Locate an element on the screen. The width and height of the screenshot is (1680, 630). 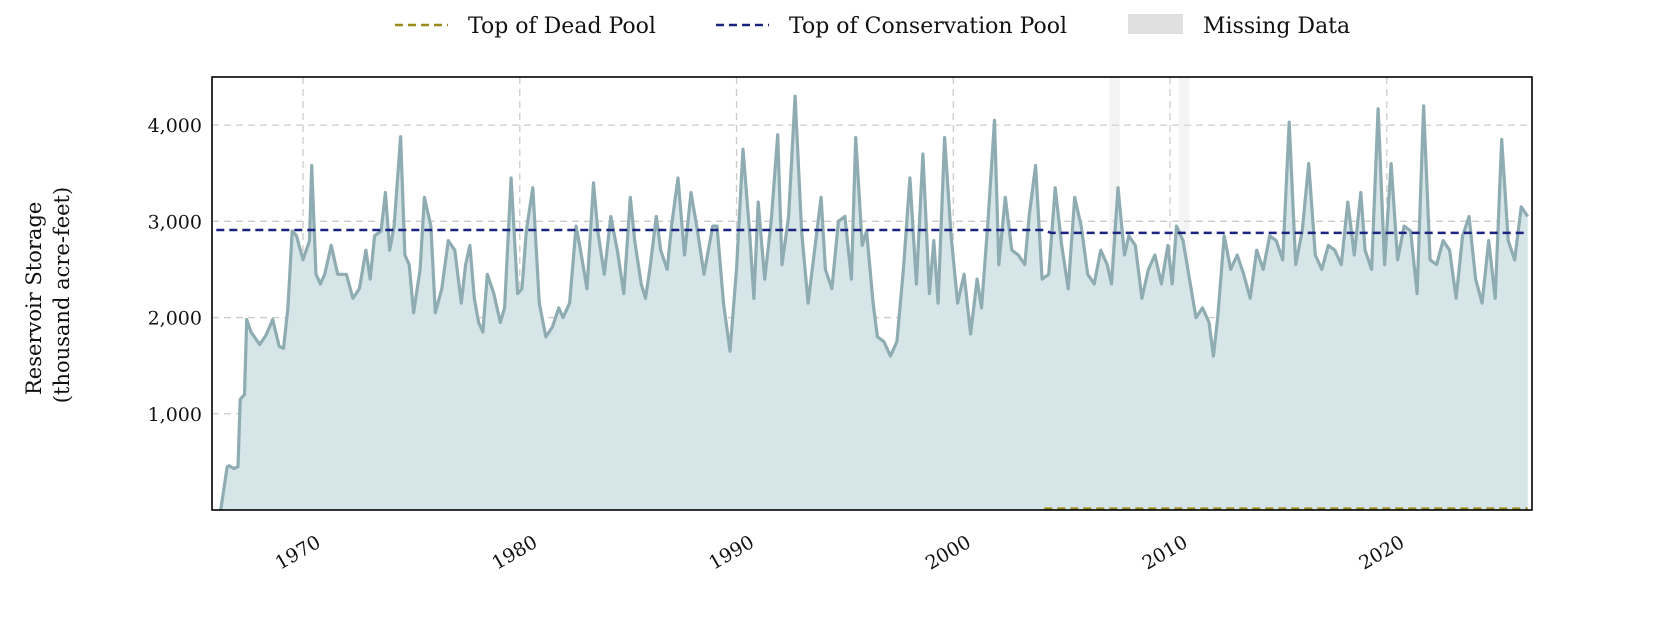
y-tick-label: 1,000 is located at coordinates (175, 415).